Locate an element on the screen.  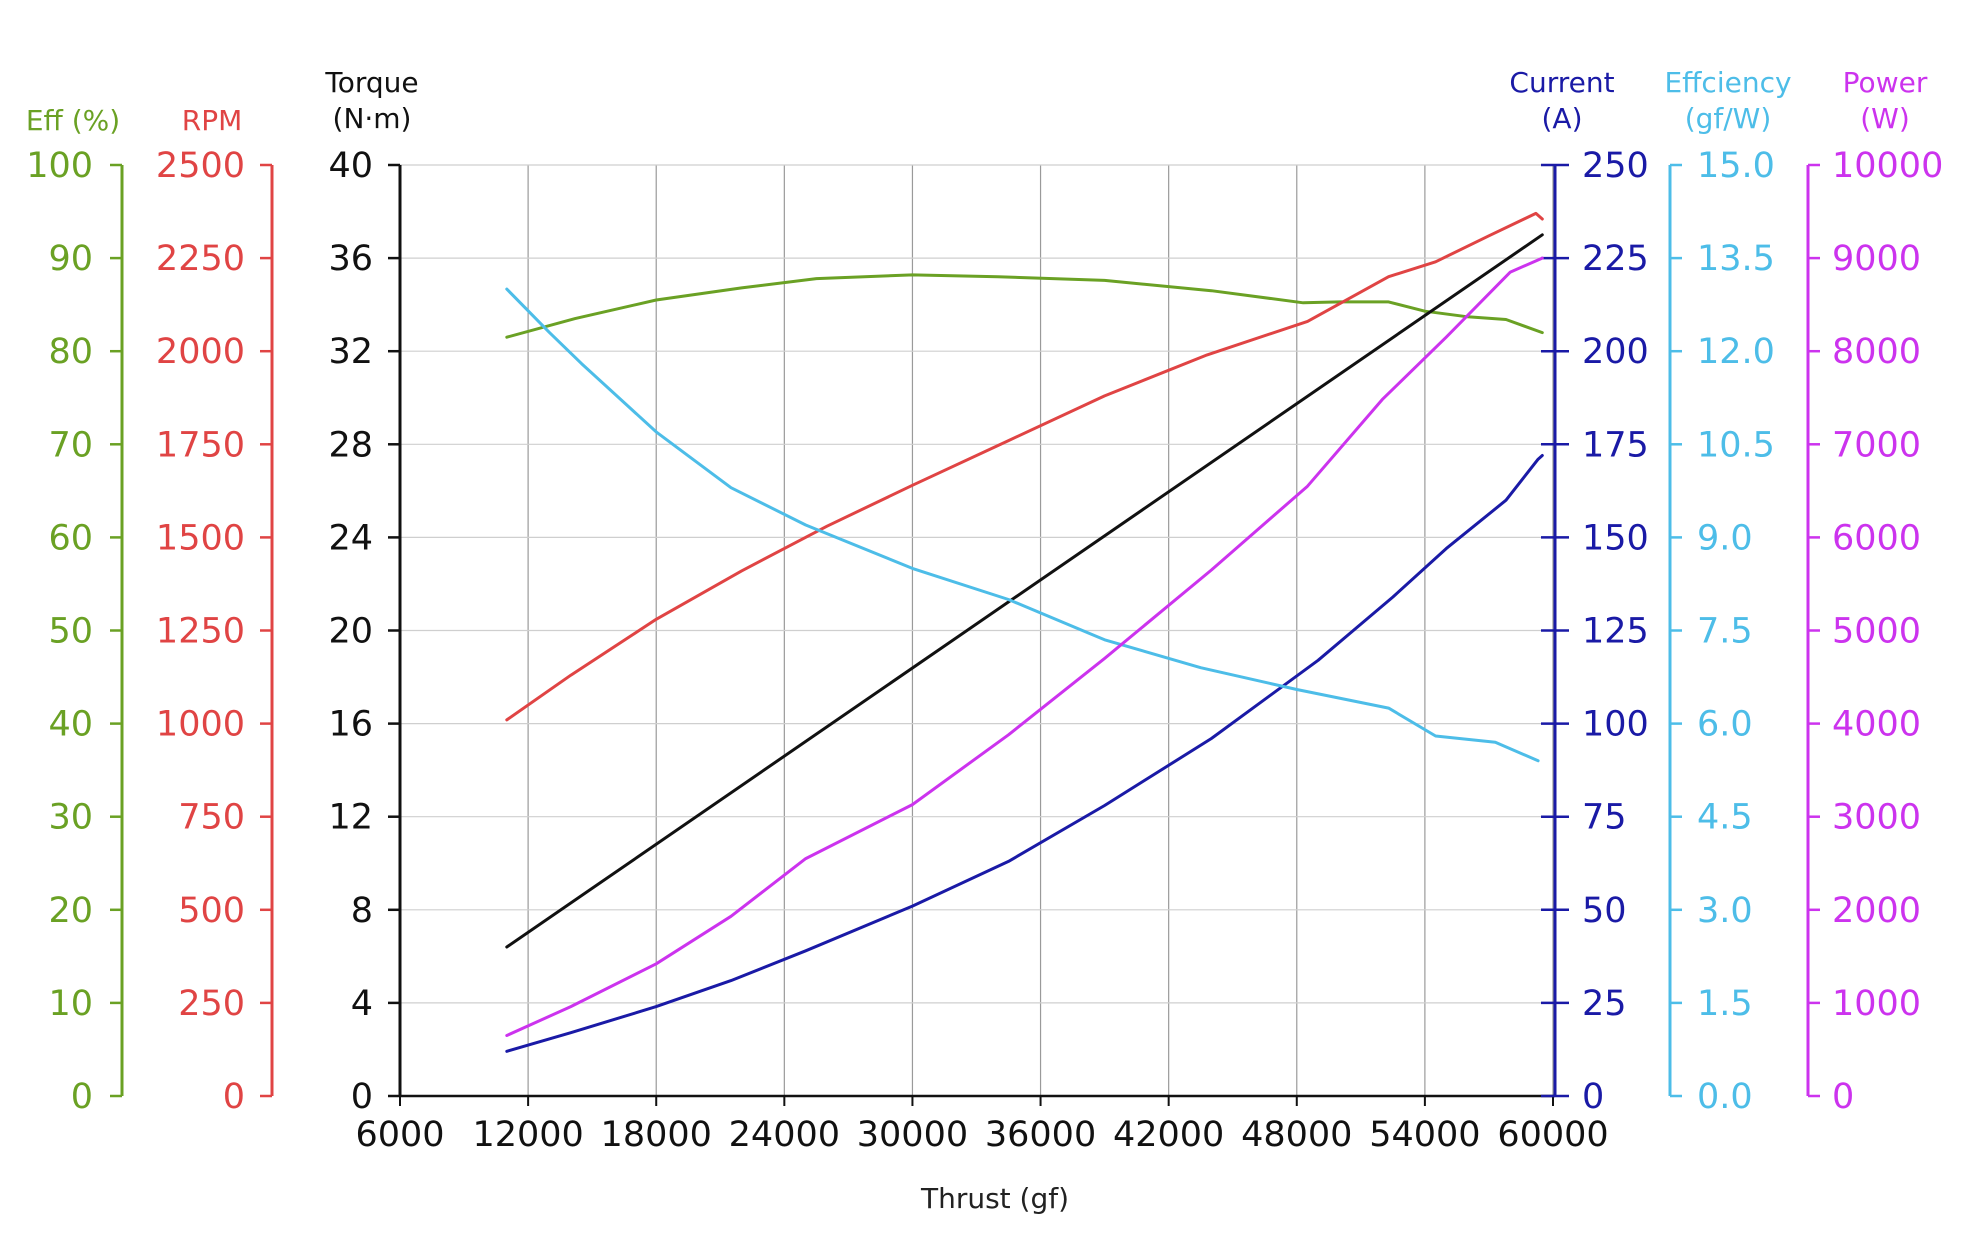
x-tick-label: 18000 is located at coordinates (656, 1135).